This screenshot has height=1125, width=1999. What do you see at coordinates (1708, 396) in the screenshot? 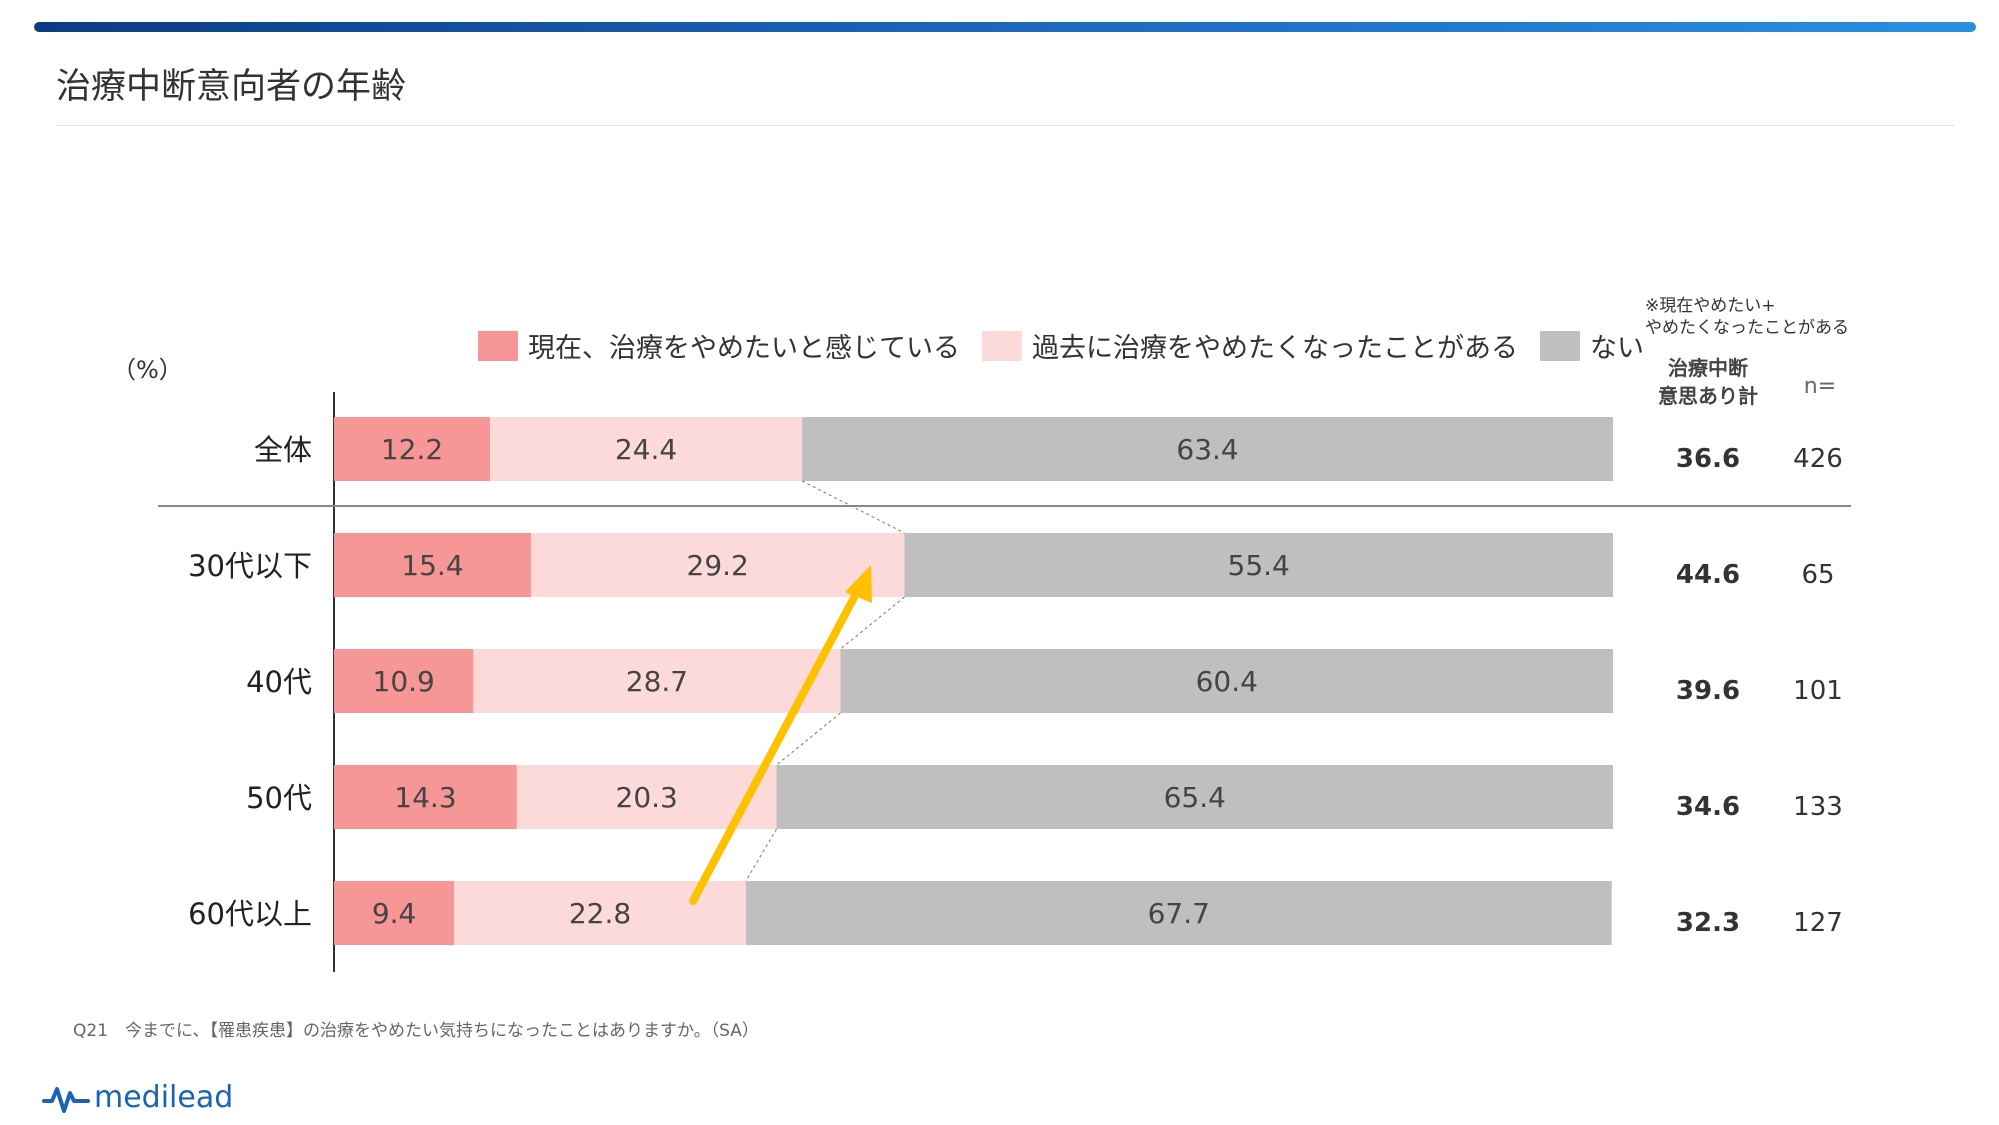
I see `sum-header-line2: 意思あり計` at bounding box center [1708, 396].